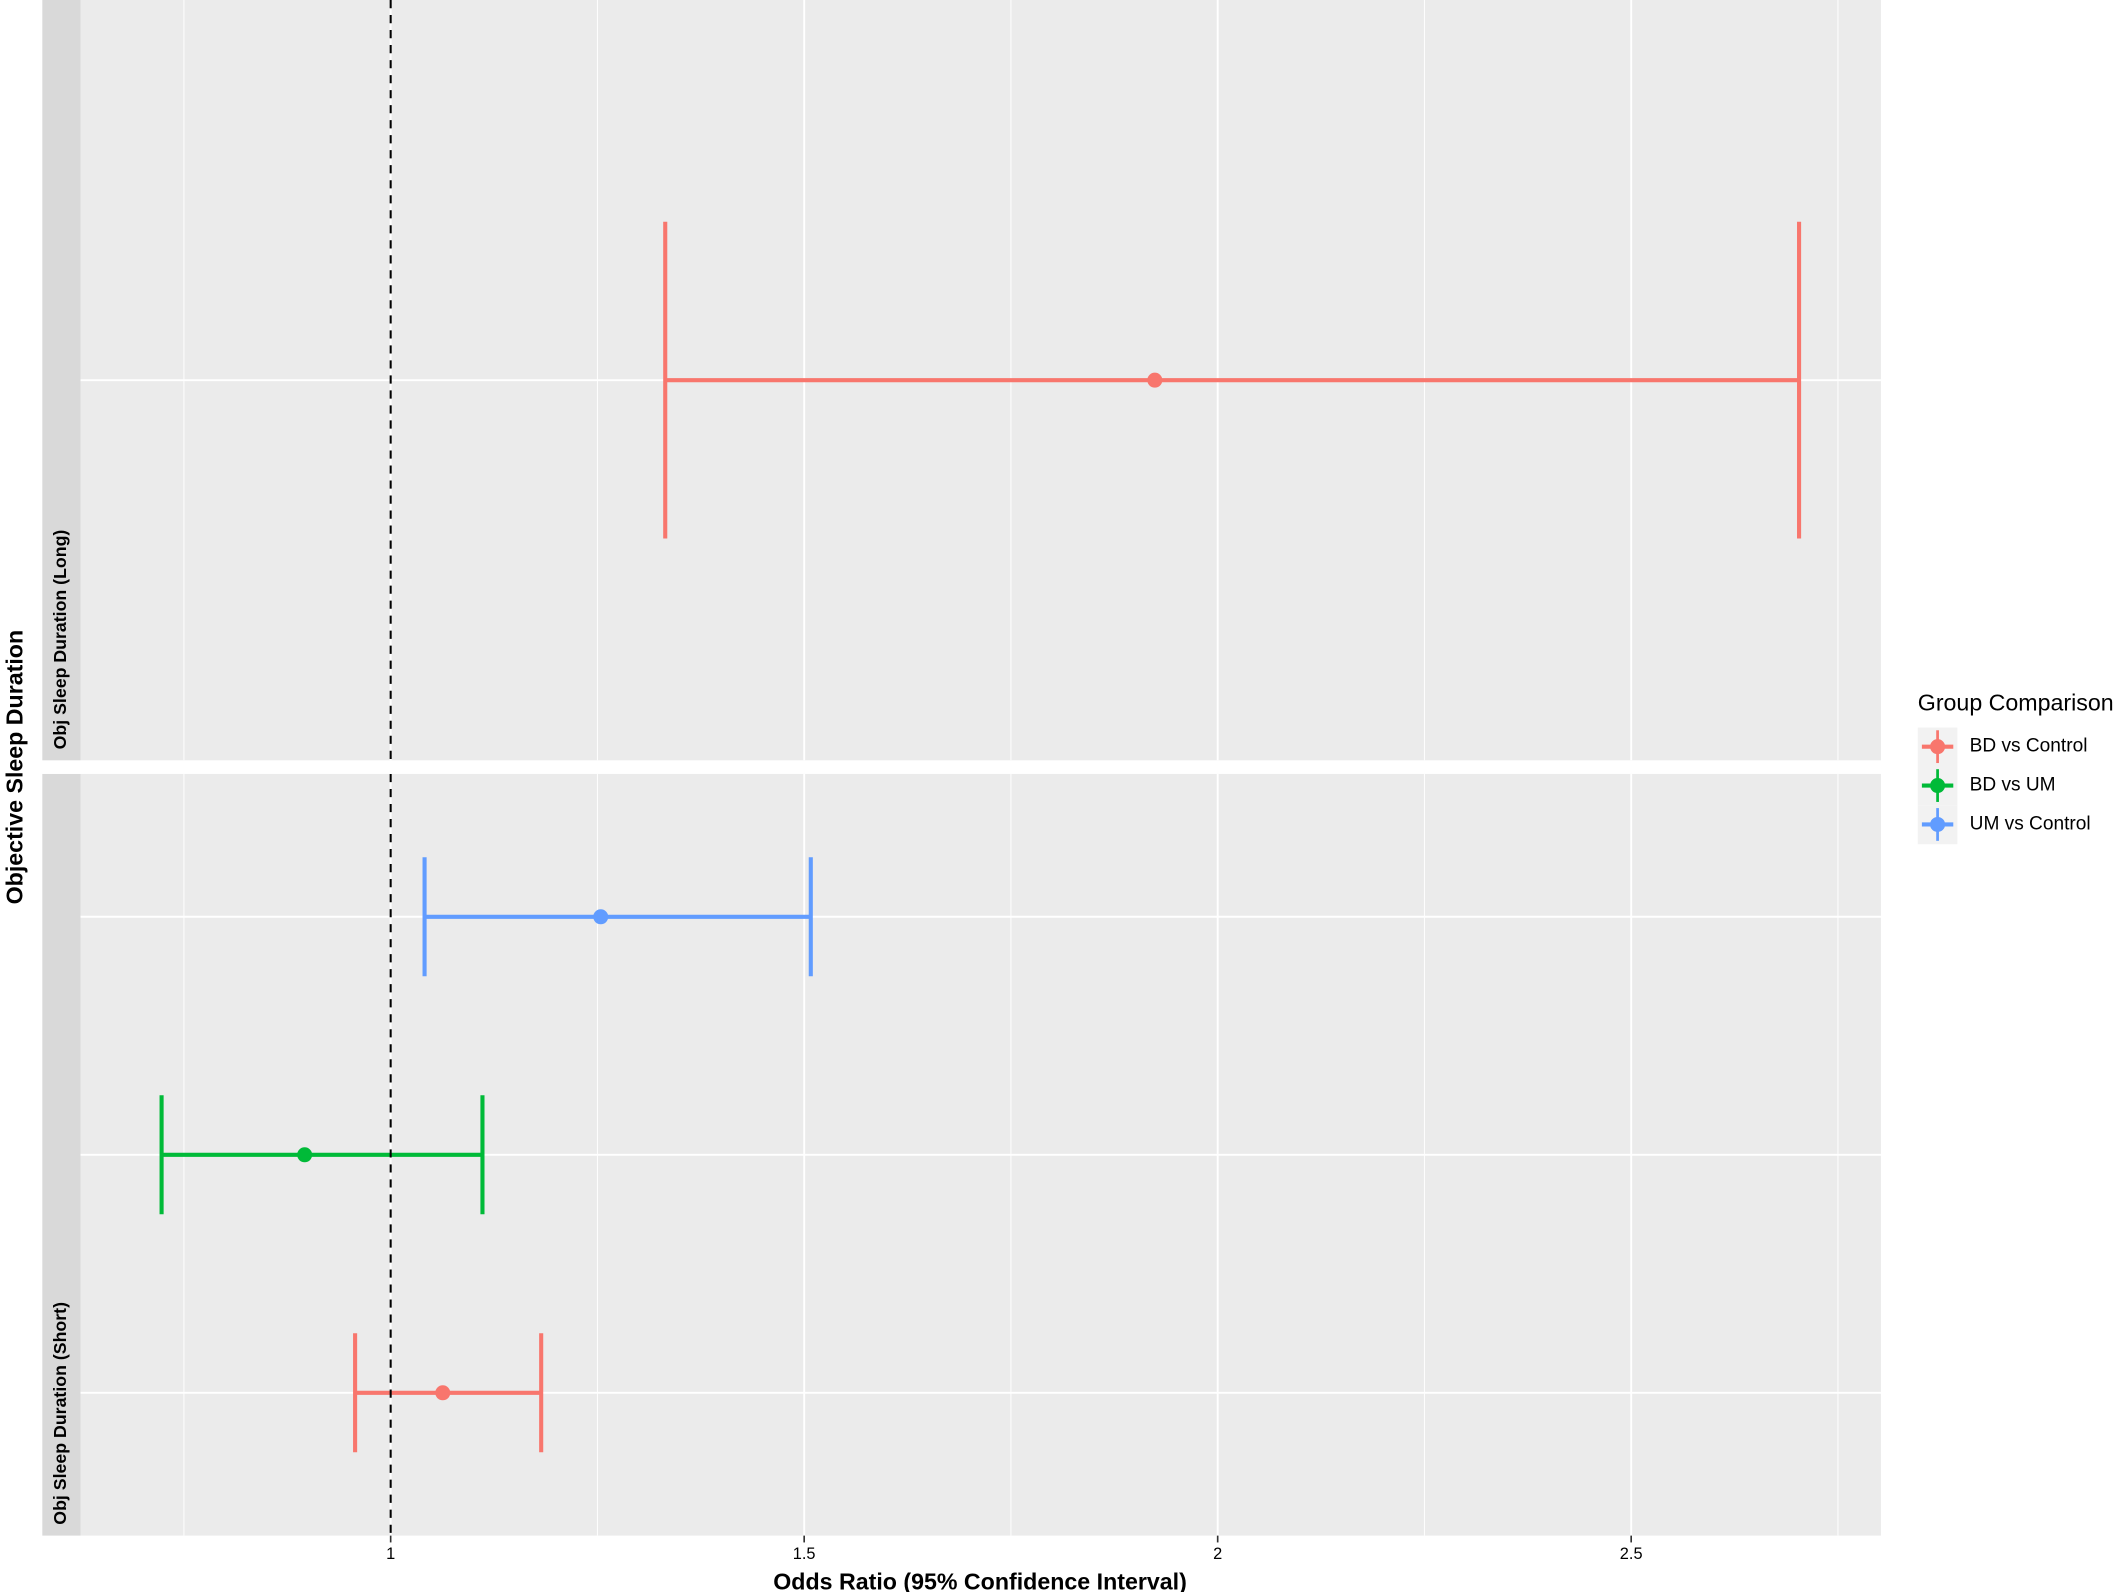 This screenshot has width=2128, height=1592. What do you see at coordinates (980, 1580) in the screenshot?
I see `x-axis-title: Odds Ratio (95% Confidence Interval)` at bounding box center [980, 1580].